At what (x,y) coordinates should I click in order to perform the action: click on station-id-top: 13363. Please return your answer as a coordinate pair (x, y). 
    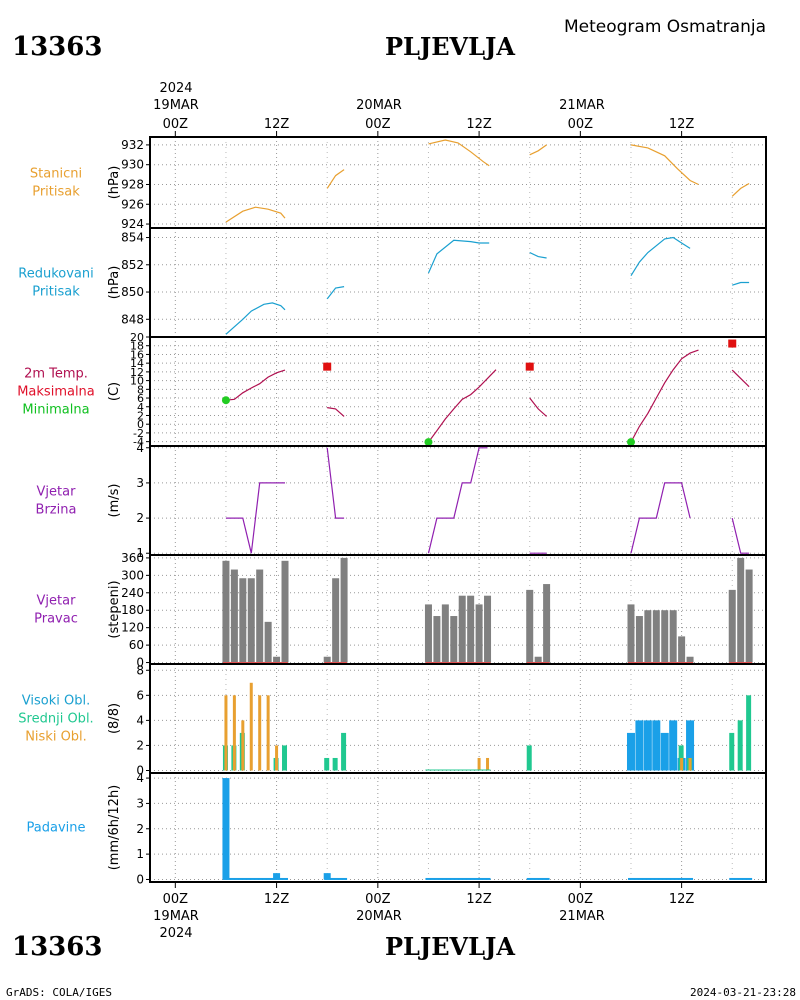
    Looking at the image, I should click on (57, 47).